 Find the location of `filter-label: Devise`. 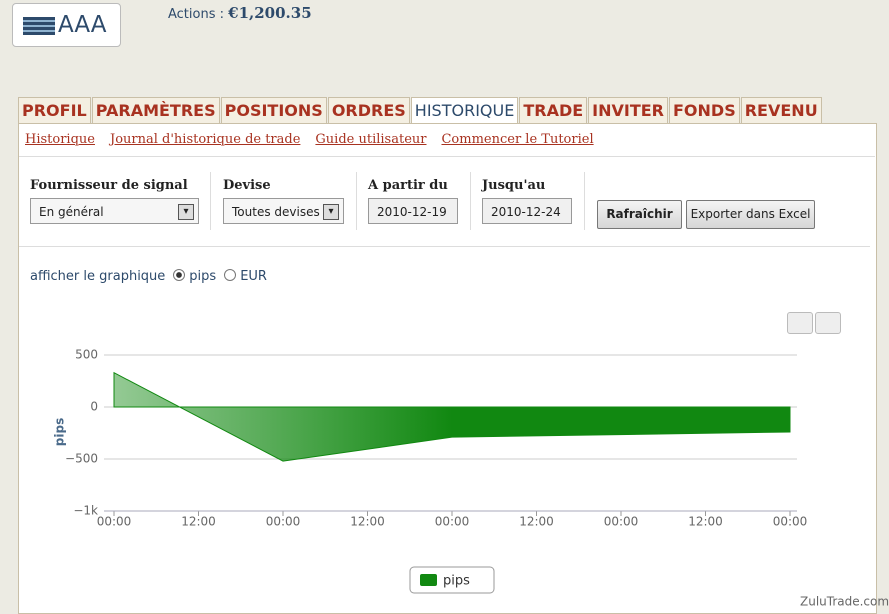

filter-label: Devise is located at coordinates (247, 185).